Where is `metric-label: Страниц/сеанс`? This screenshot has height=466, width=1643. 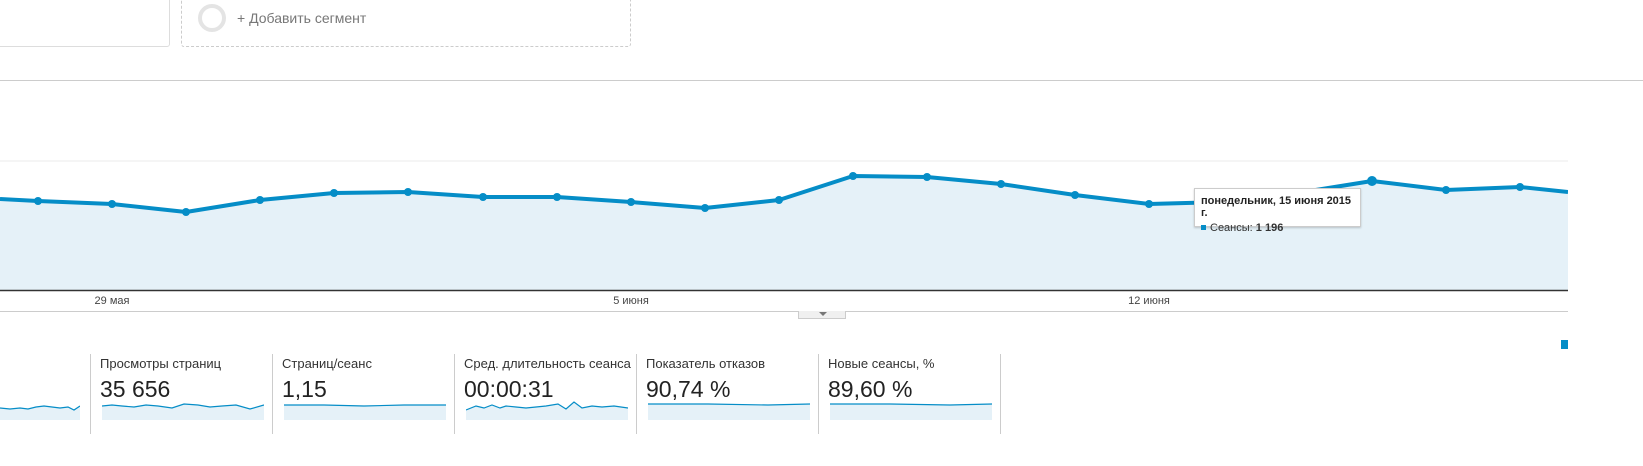
metric-label: Страниц/сеанс is located at coordinates (327, 363).